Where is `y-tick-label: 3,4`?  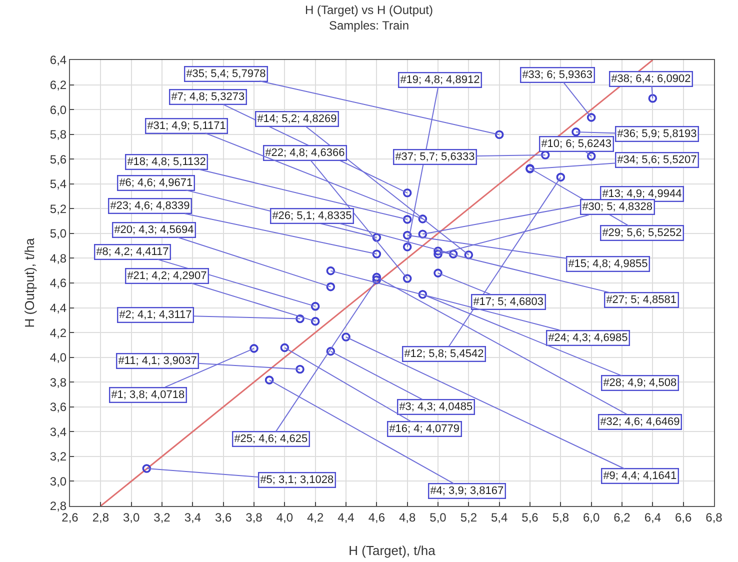 y-tick-label: 3,4 is located at coordinates (58, 431).